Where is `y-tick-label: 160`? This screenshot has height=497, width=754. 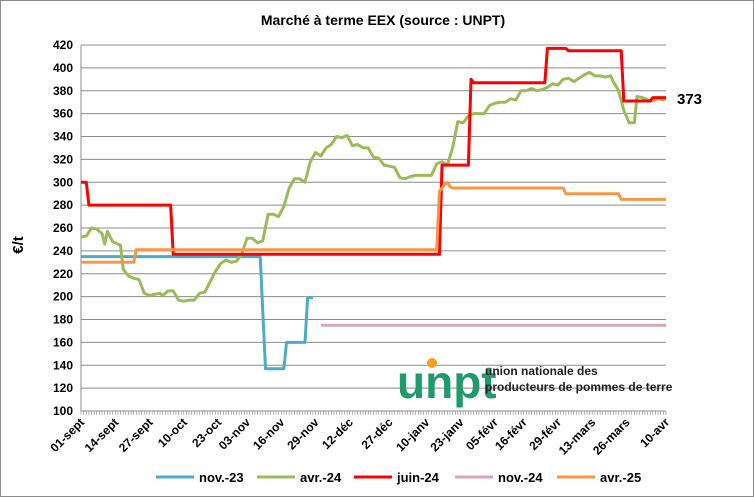
y-tick-label: 160 is located at coordinates (63, 342).